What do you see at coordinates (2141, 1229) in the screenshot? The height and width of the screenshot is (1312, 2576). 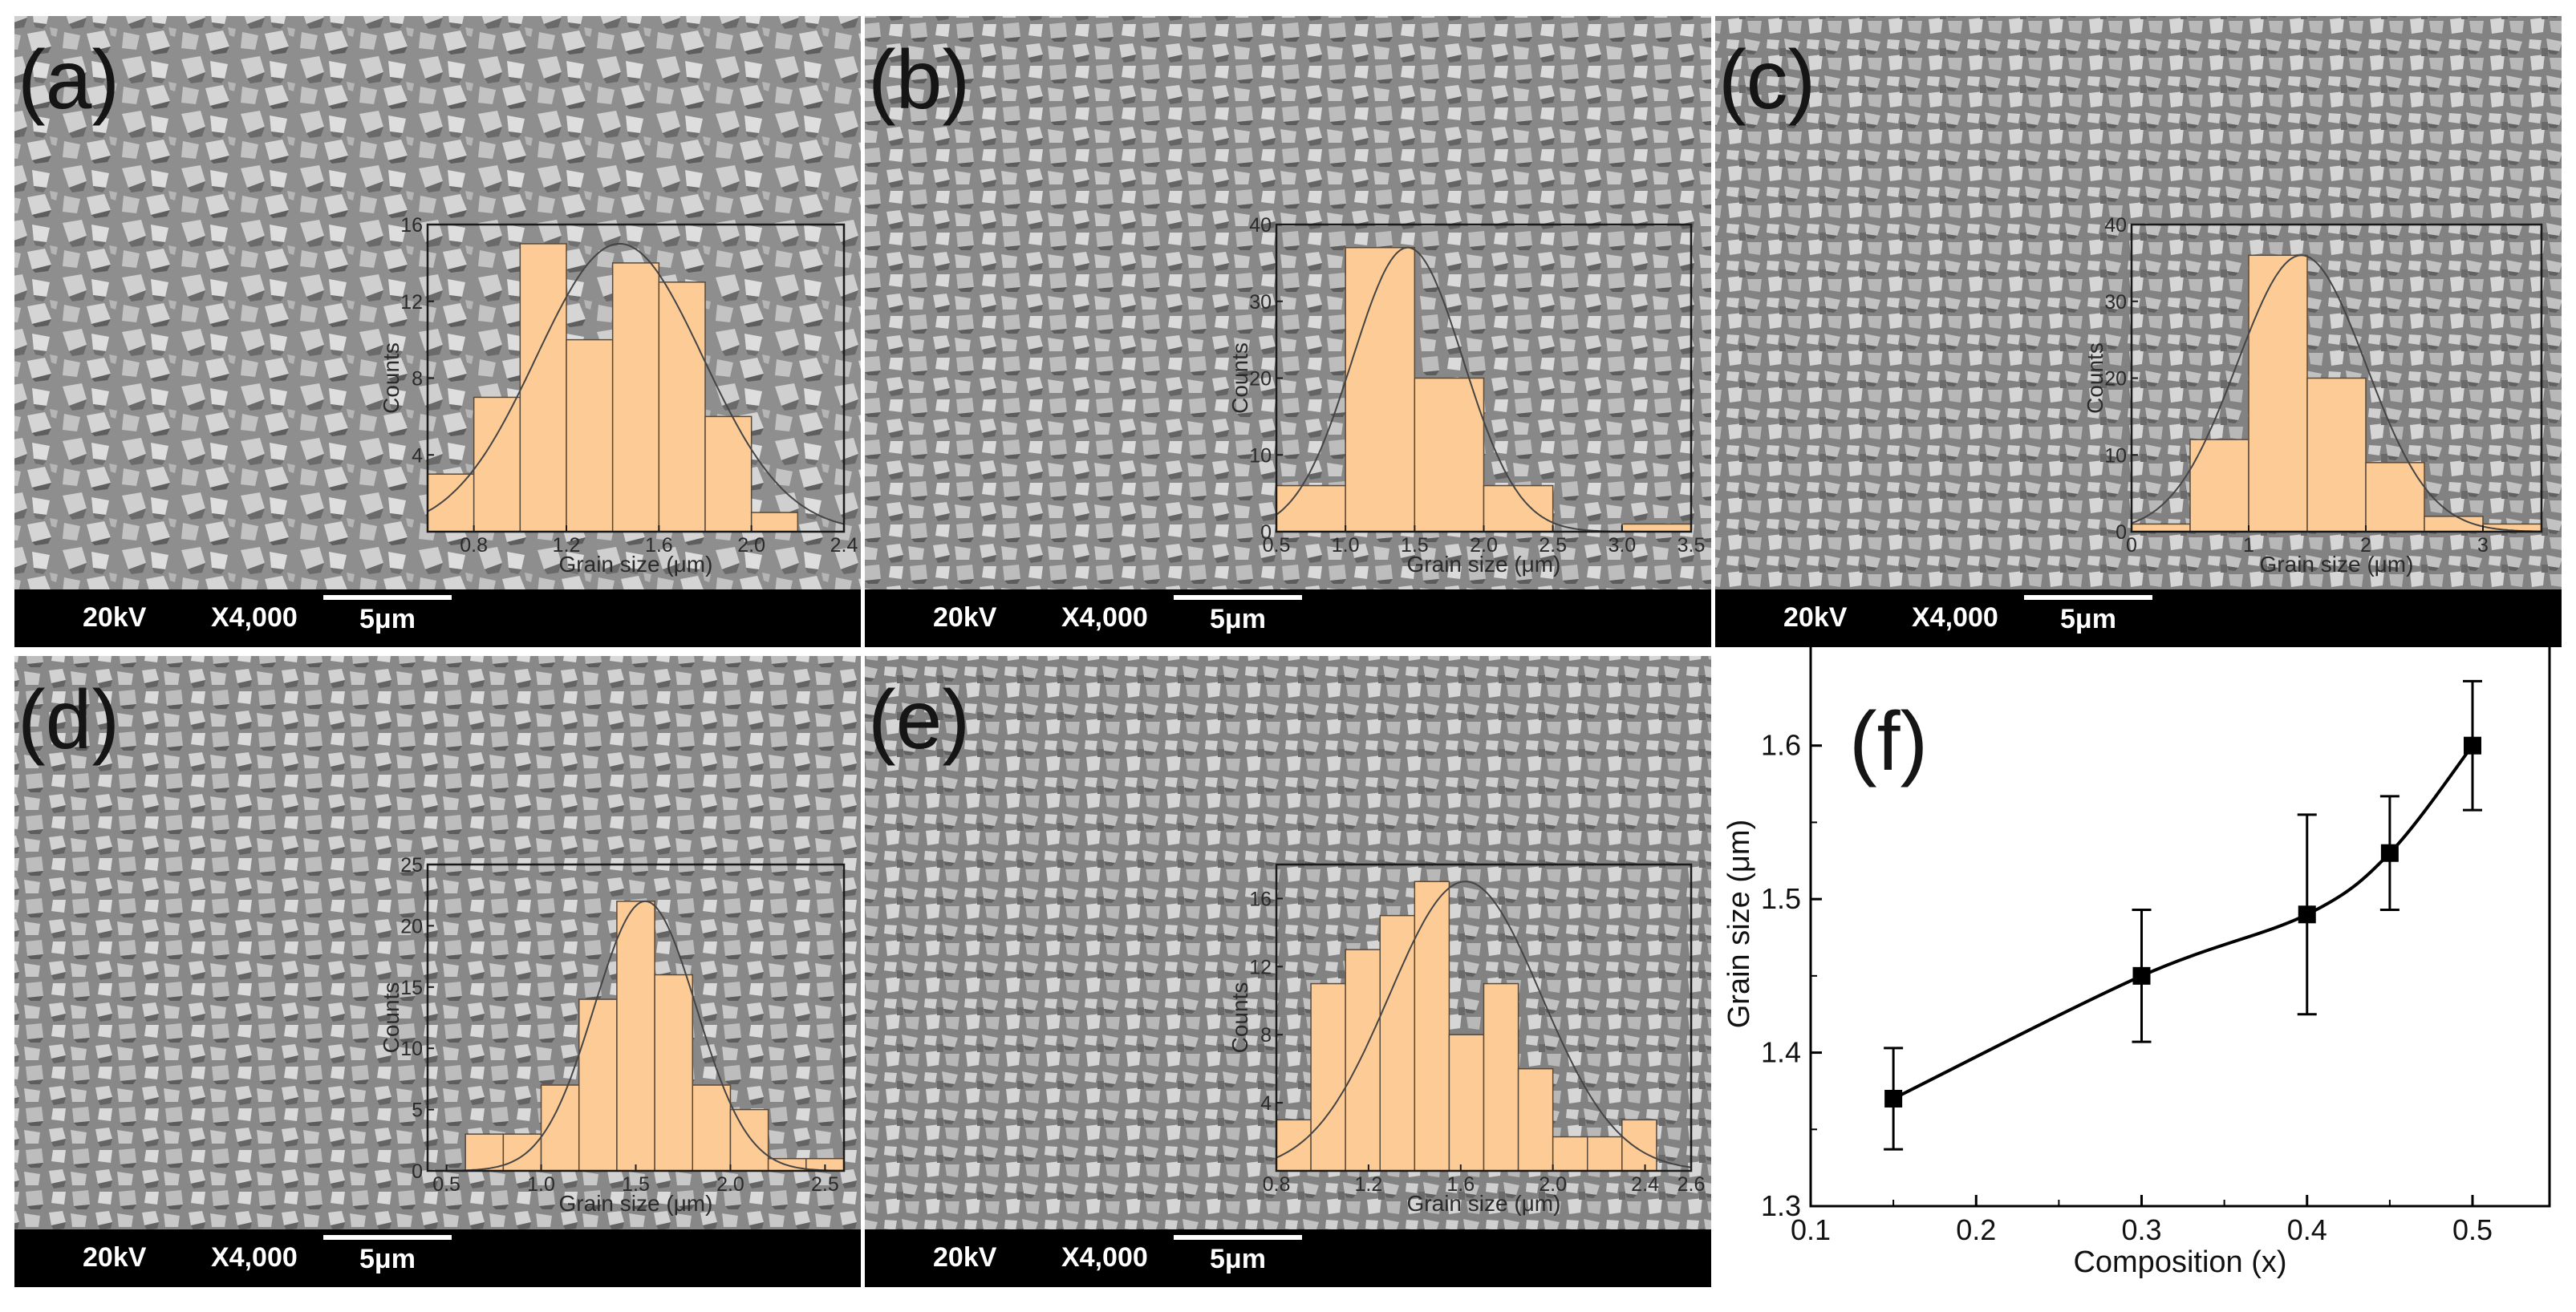 I see `x-tick-label: 0.3` at bounding box center [2141, 1229].